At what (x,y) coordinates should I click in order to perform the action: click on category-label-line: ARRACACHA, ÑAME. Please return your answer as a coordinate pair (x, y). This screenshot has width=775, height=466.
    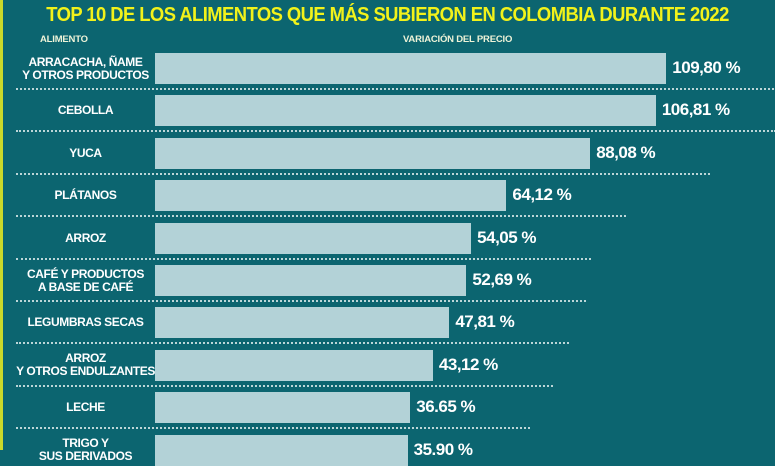
    Looking at the image, I should click on (85, 61).